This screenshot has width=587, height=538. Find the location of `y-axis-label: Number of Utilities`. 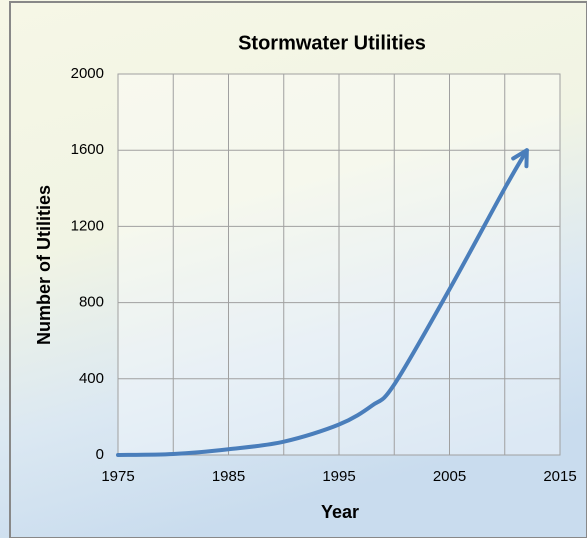

y-axis-label: Number of Utilities is located at coordinates (44, 265).